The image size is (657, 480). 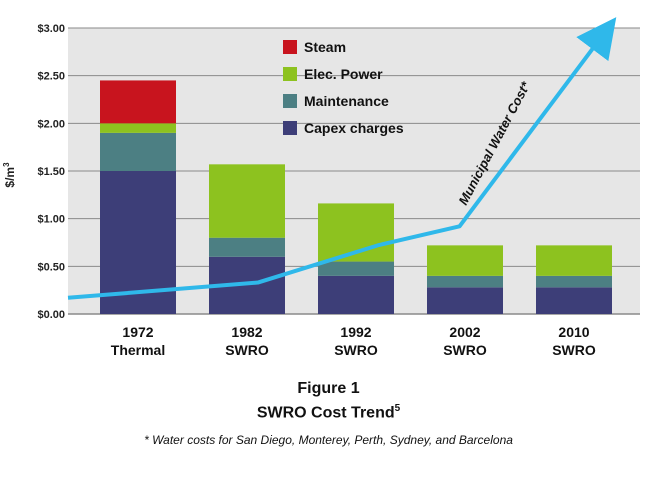 I want to click on x-tick-label: 2010, so click(x=573, y=332).